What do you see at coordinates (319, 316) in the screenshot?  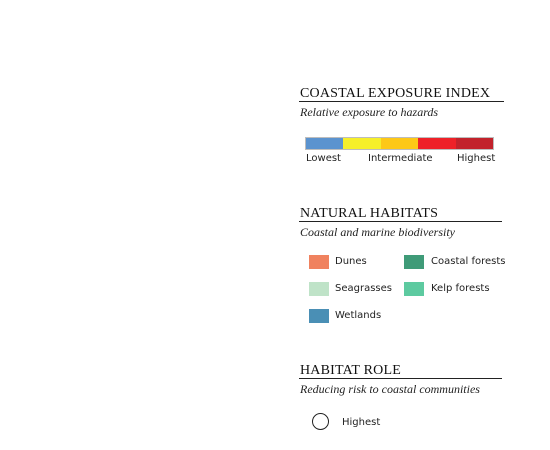 I see `habitat-swatch-wetlands` at bounding box center [319, 316].